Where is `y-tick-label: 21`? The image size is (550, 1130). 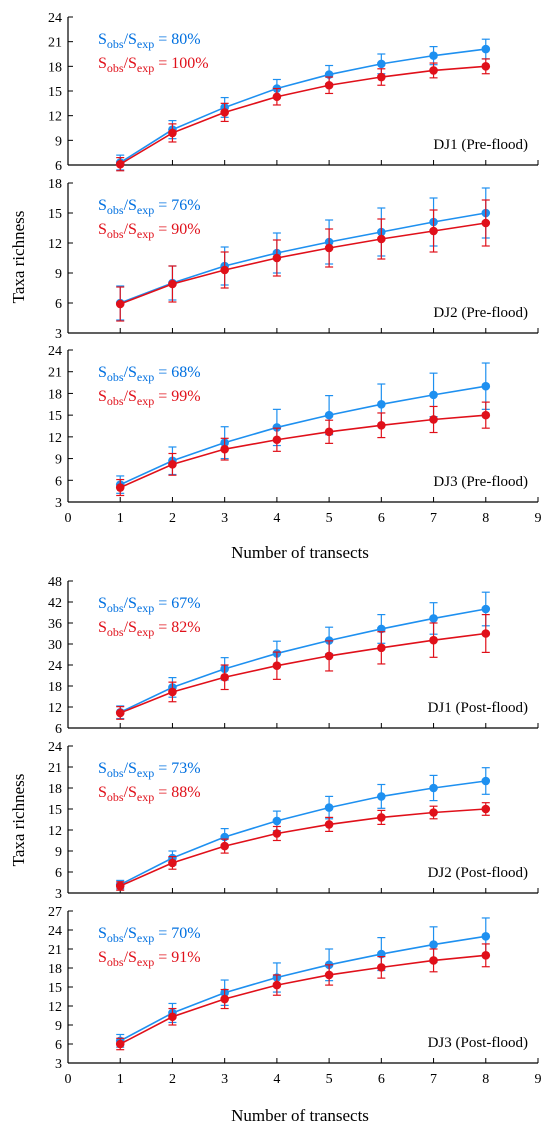
y-tick-label: 21 is located at coordinates (55, 950).